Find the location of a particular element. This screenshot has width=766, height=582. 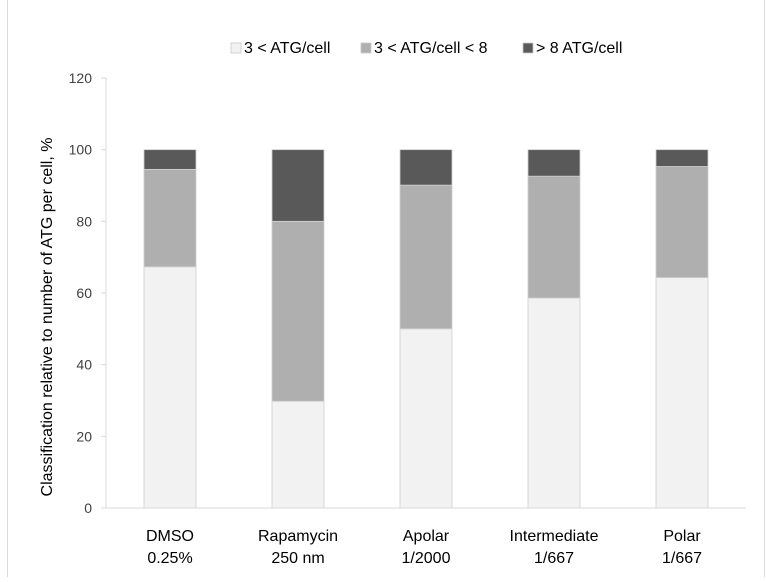

legend: 3 < ATG/cell 3 < ATG/cell < 8 > 8 ATG/cell is located at coordinates (426, 48).